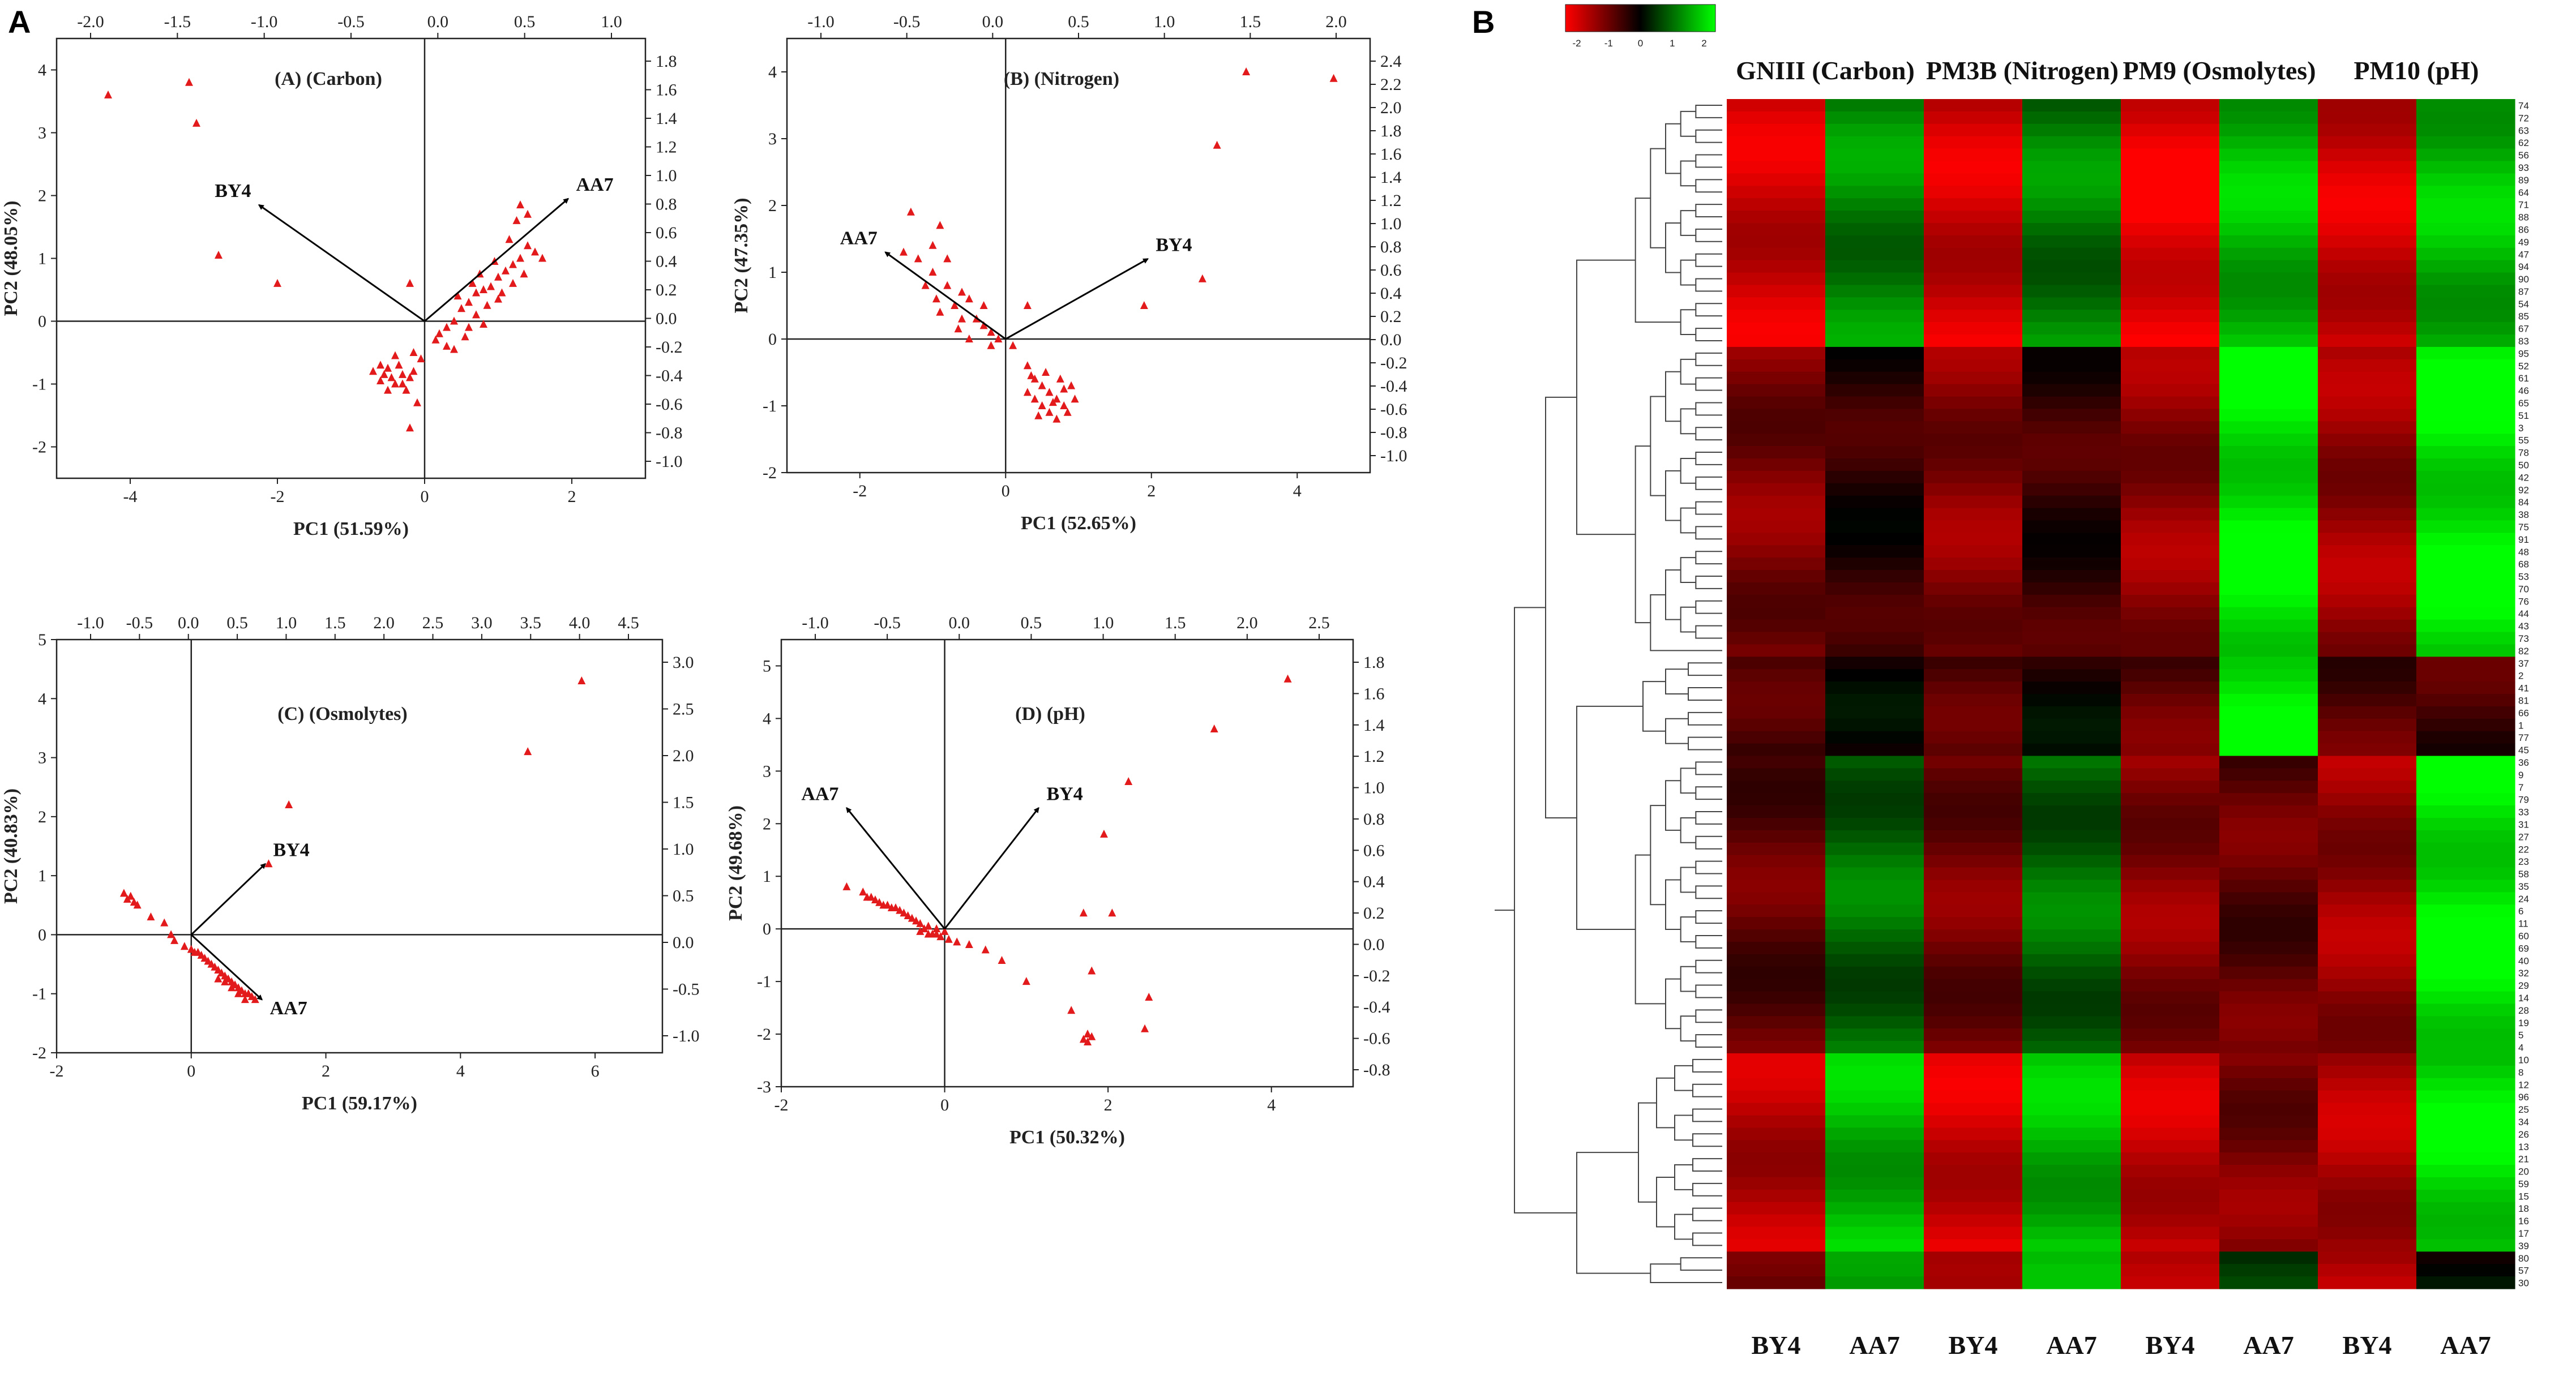  I want to click on heatmap-row-label: 46, so click(2523, 390).